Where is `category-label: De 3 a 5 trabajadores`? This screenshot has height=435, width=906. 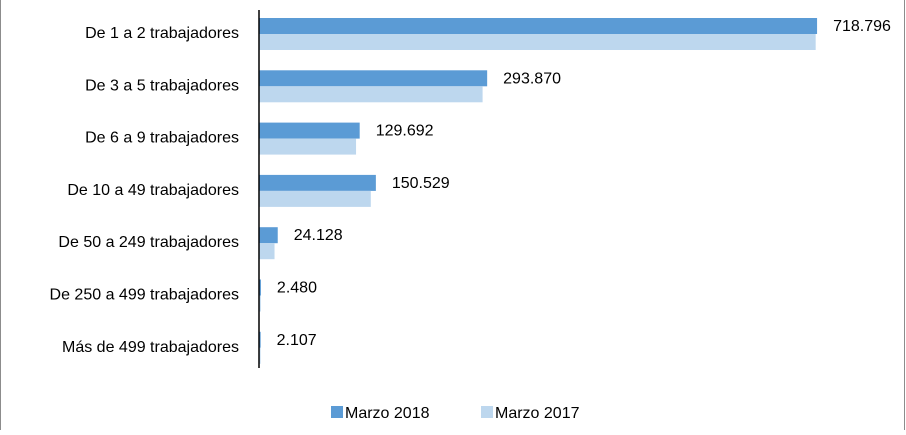
category-label: De 3 a 5 trabajadores is located at coordinates (162, 85).